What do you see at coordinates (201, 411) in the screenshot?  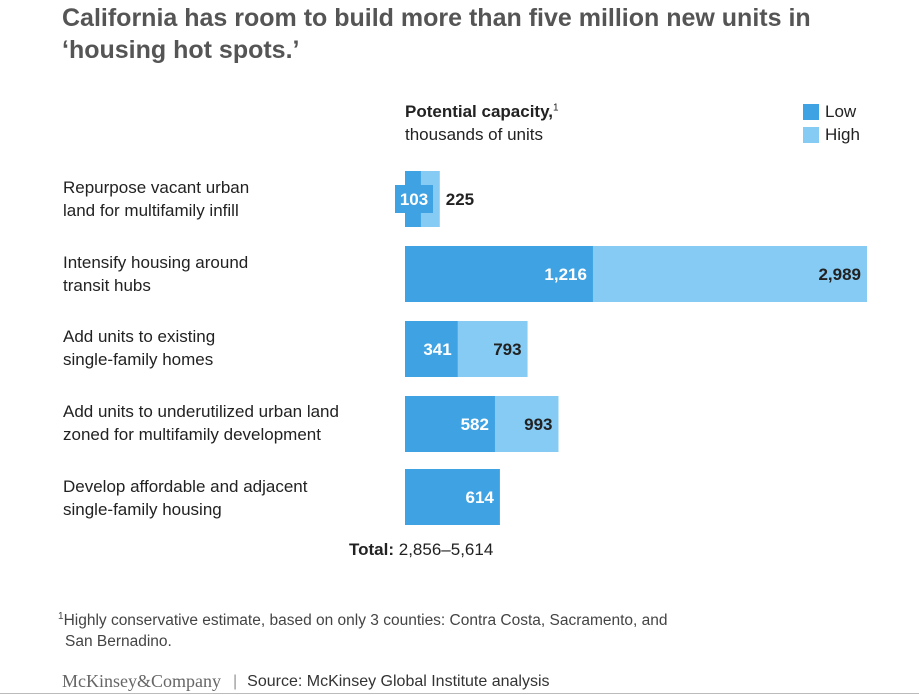 I see `category-label-3-line1: Add units to underutilized urban land` at bounding box center [201, 411].